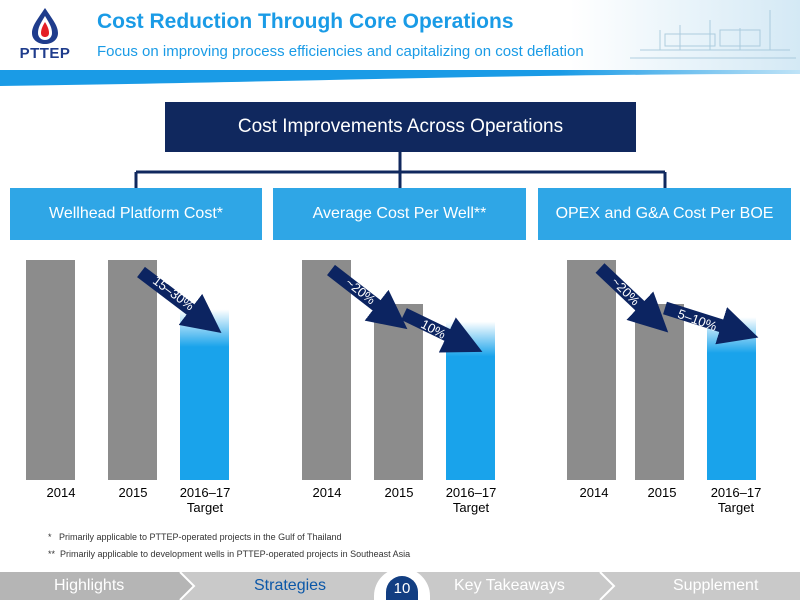 This screenshot has height=600, width=800. I want to click on nav-highlights: Highlights, so click(89, 585).